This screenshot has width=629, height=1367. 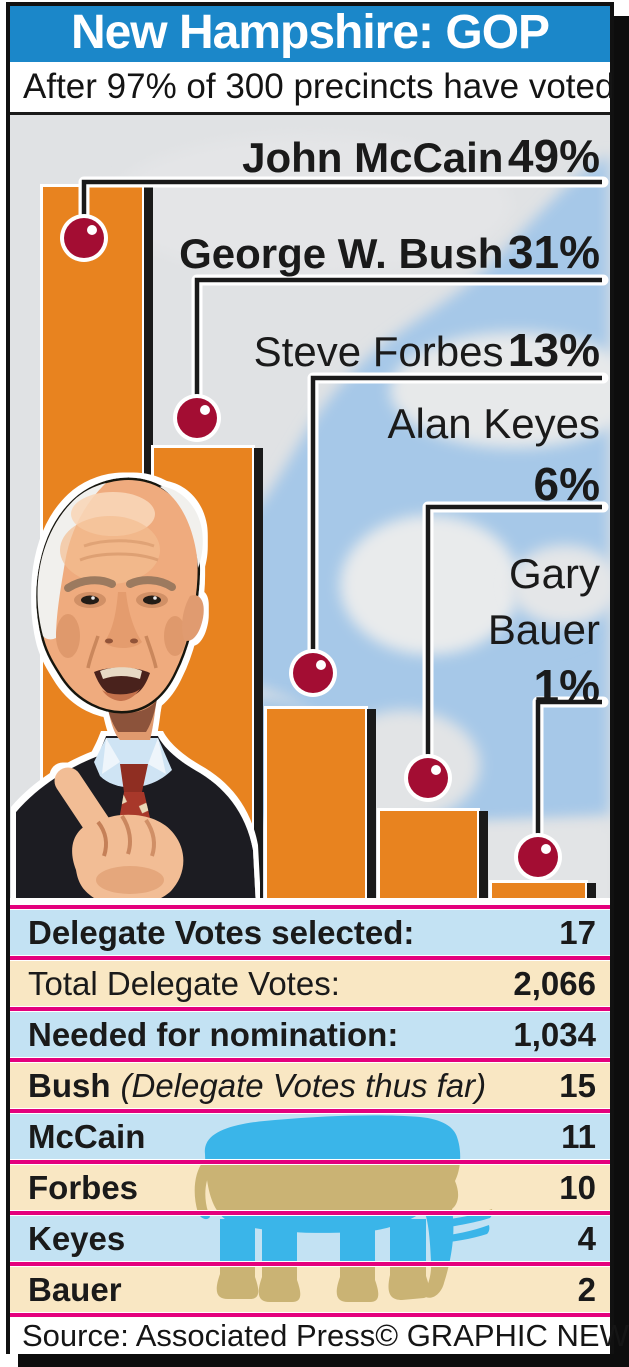 I want to click on label-keyes: Alan Keyes 6%, so click(x=493, y=455).